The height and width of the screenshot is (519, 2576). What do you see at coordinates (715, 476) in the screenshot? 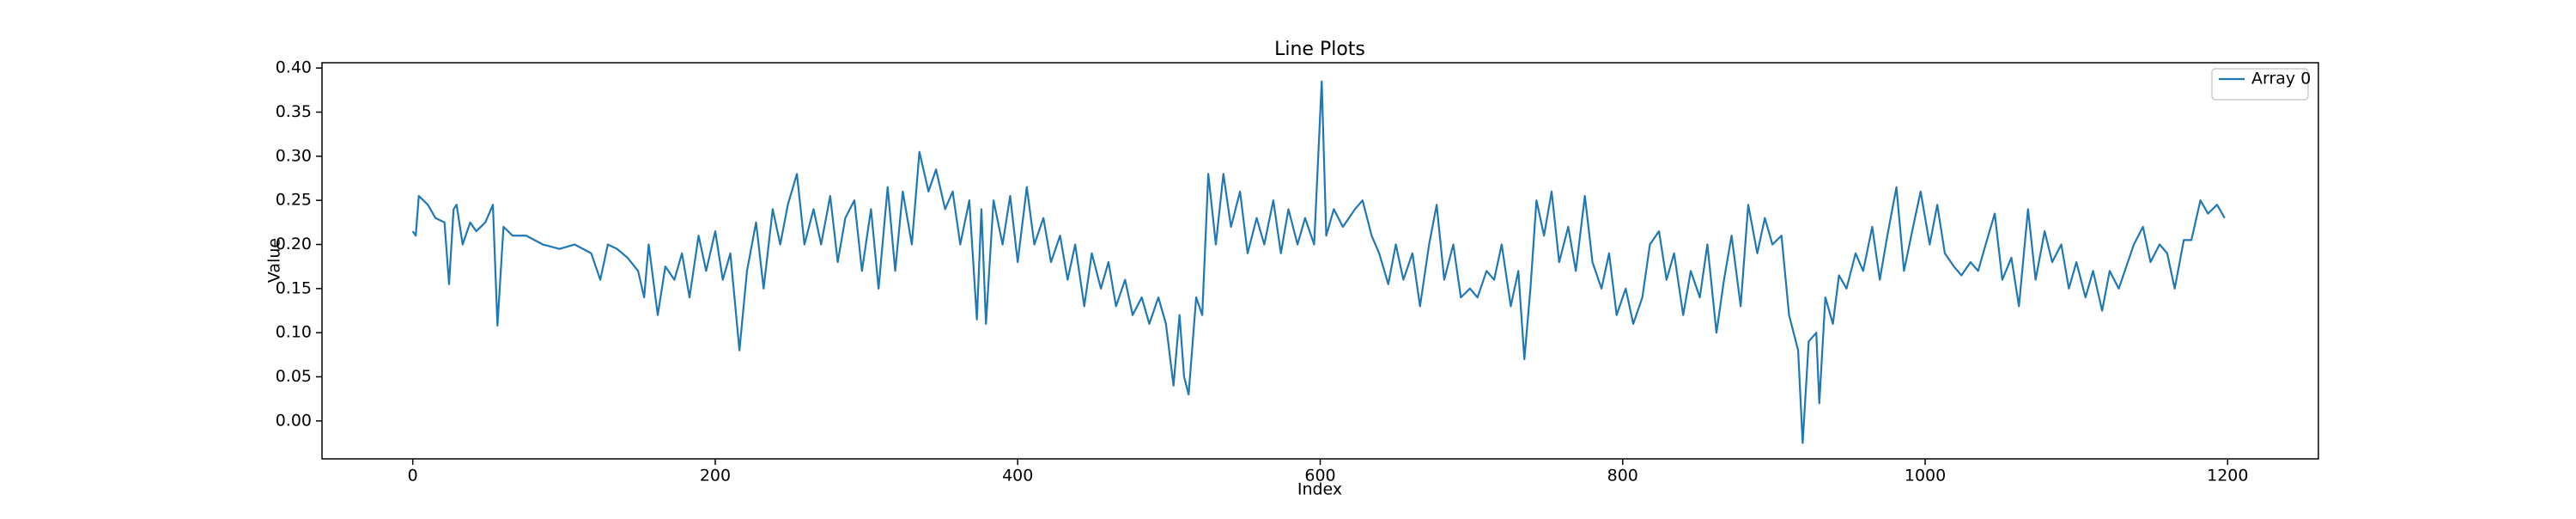
I see `x-tick-label: 200` at bounding box center [715, 476].